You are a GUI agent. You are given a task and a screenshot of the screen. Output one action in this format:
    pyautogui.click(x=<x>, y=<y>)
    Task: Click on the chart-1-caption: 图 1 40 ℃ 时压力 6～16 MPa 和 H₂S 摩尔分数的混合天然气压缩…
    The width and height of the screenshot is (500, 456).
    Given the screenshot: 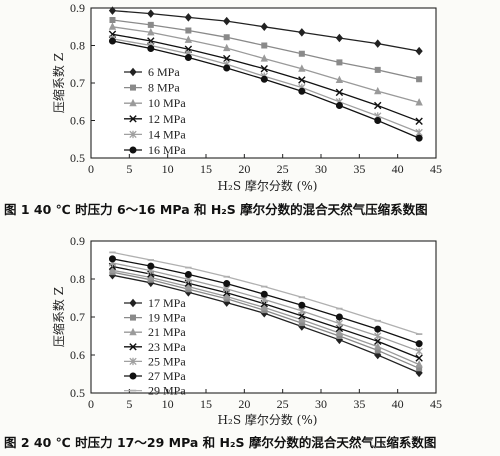 What is the action you would take?
    pyautogui.click(x=216, y=209)
    